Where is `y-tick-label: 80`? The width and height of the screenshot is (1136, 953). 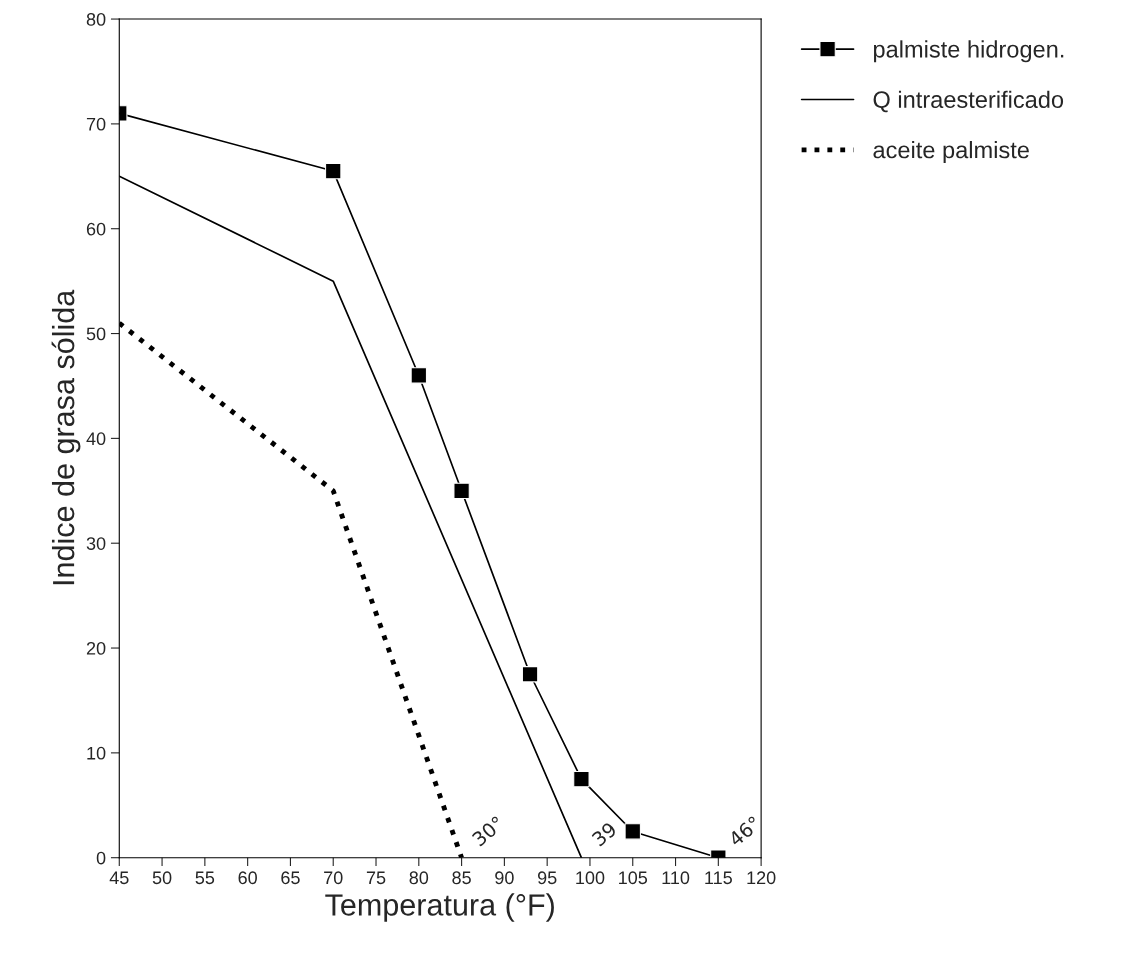 y-tick-label: 80 is located at coordinates (96, 19).